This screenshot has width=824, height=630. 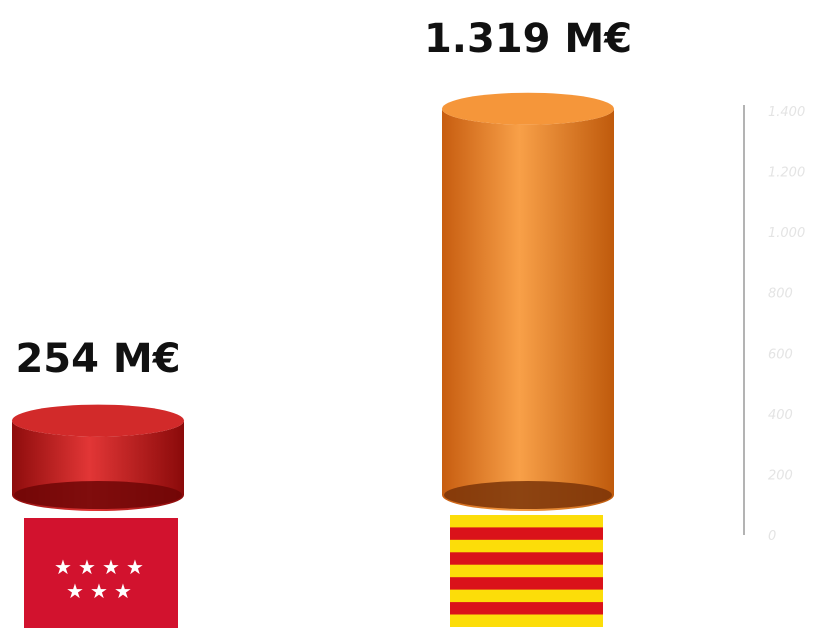 I want to click on y-tick-label: 400, so click(x=780, y=415).